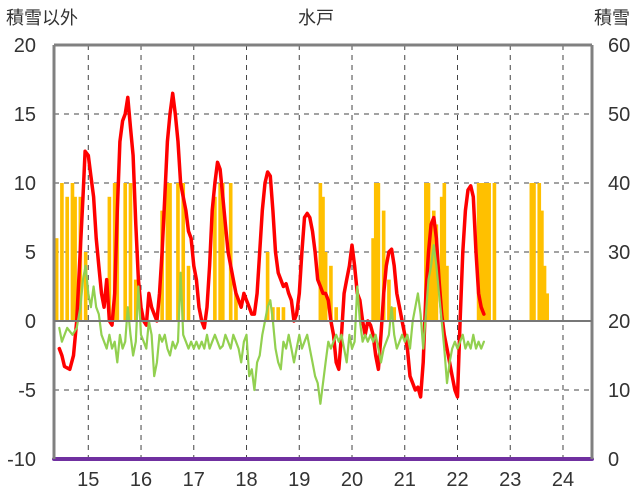 The height and width of the screenshot is (501, 636). Describe the element at coordinates (88, 480) in the screenshot. I see `x-tick: 15` at that location.